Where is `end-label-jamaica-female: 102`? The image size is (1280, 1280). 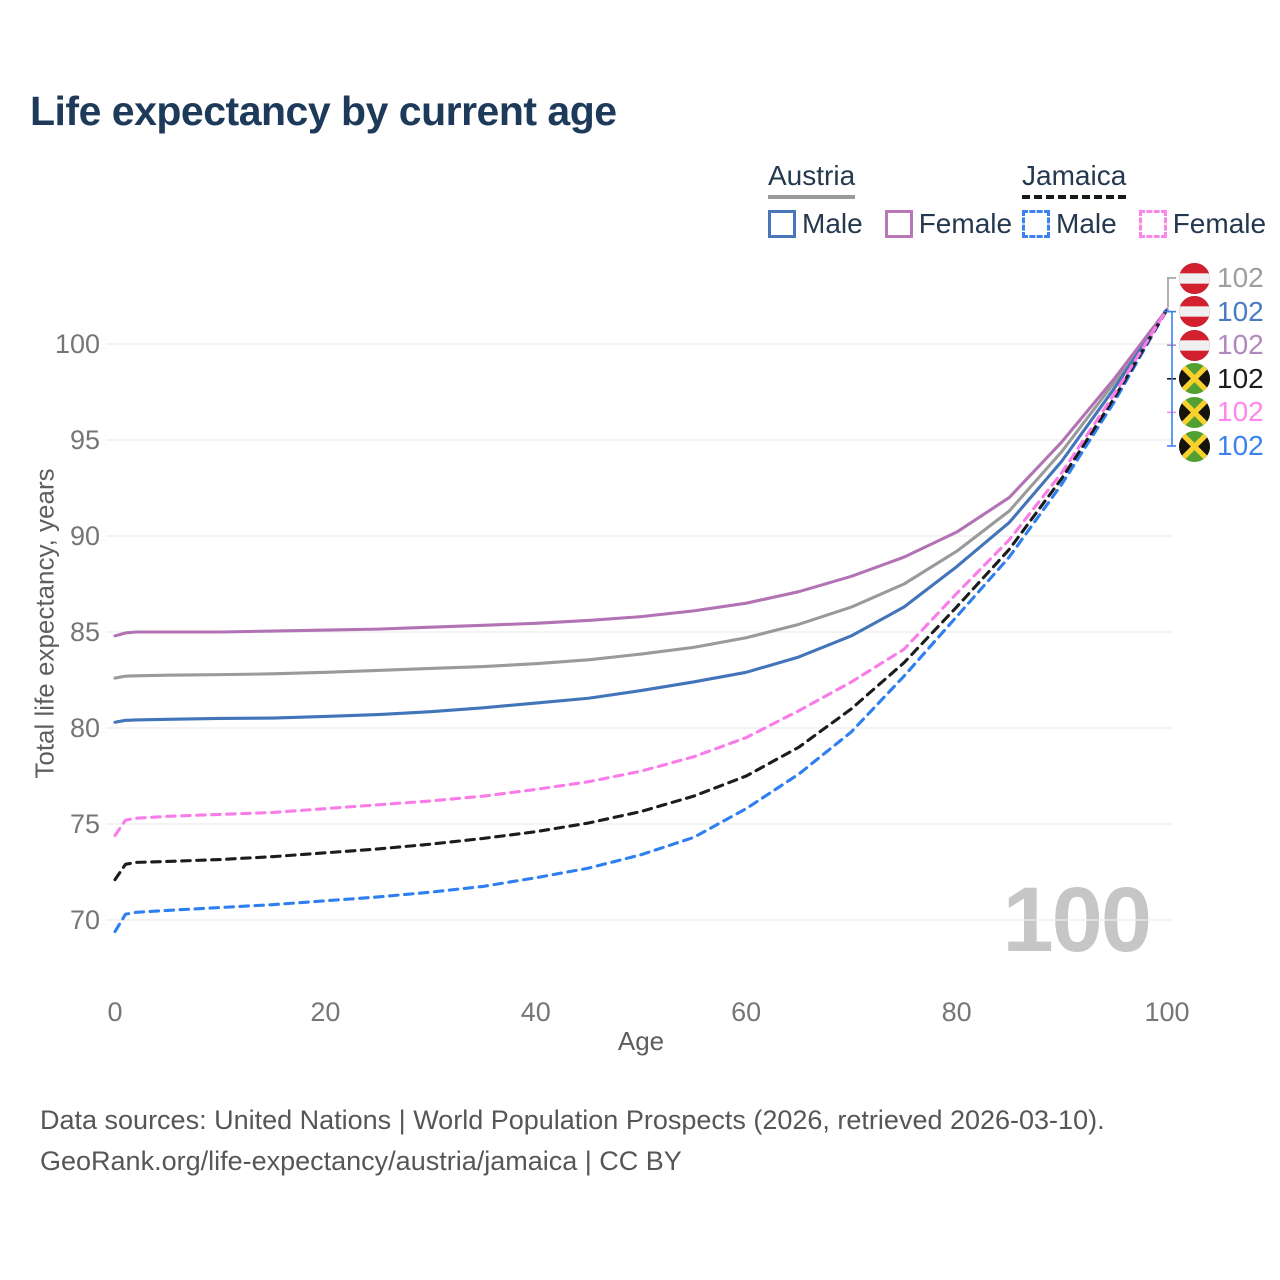 end-label-jamaica-female: 102 is located at coordinates (1221, 412).